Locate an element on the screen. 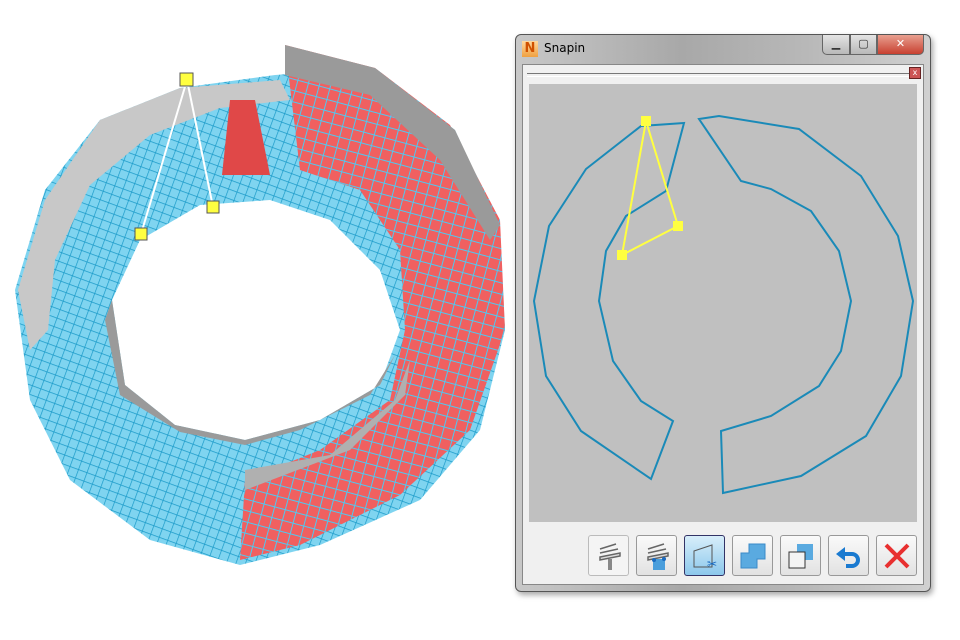 The width and height of the screenshot is (960, 640). panel-close-button: x is located at coordinates (915, 73).